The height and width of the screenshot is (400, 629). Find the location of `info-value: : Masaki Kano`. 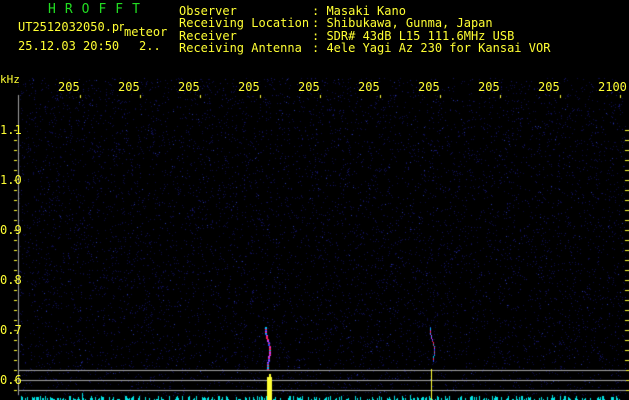

info-value: : Masaki Kano is located at coordinates (359, 11).